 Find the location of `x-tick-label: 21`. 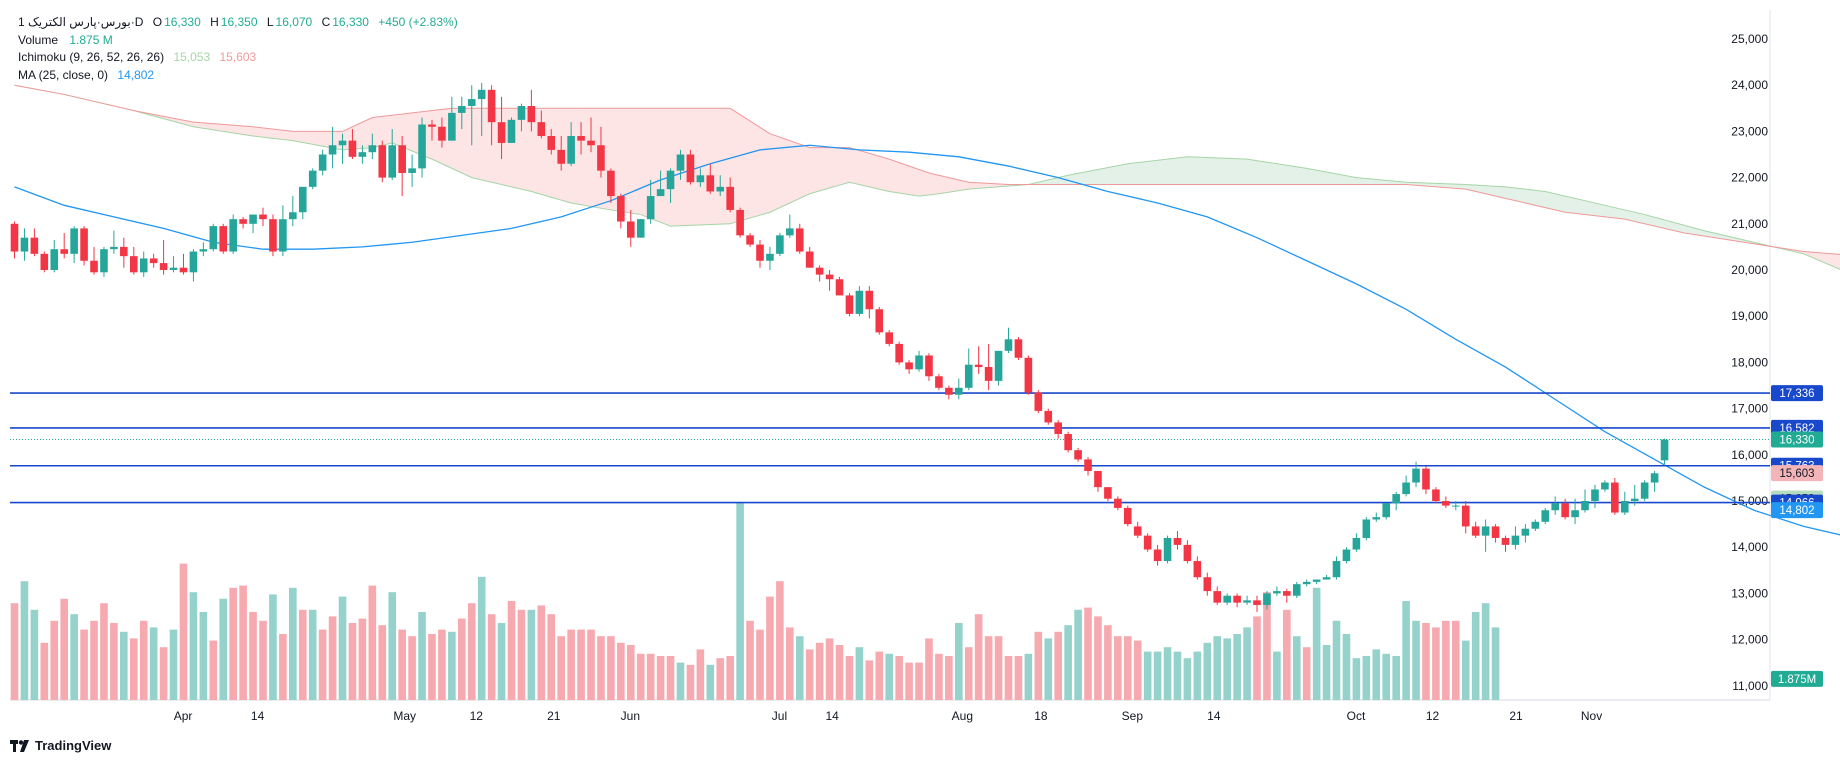

x-tick-label: 21 is located at coordinates (1516, 716).